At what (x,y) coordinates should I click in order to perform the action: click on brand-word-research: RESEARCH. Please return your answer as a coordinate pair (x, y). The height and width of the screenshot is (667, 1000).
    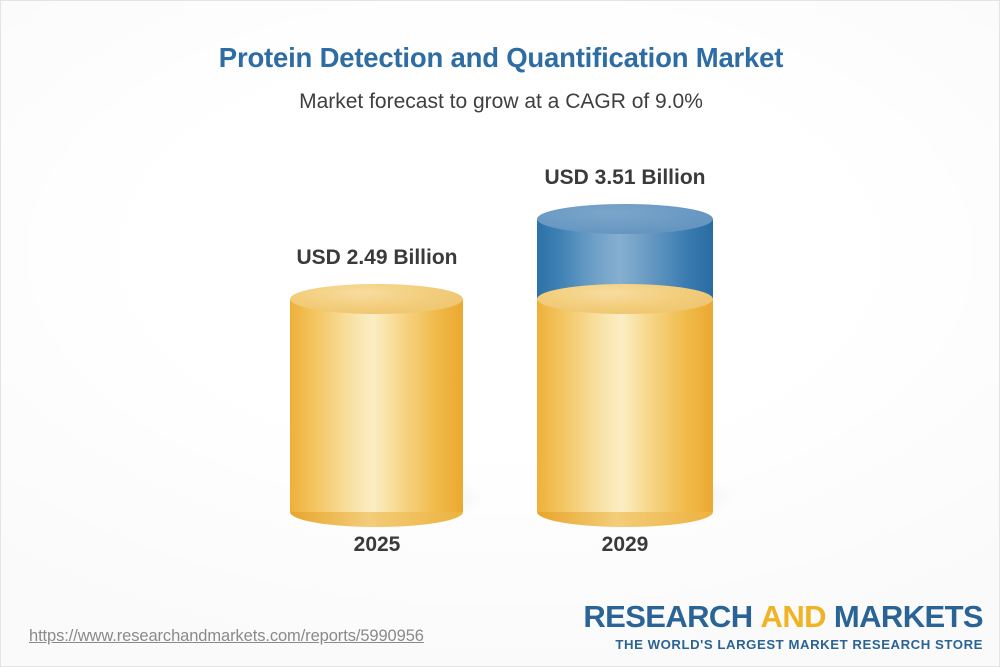
    Looking at the image, I should click on (668, 616).